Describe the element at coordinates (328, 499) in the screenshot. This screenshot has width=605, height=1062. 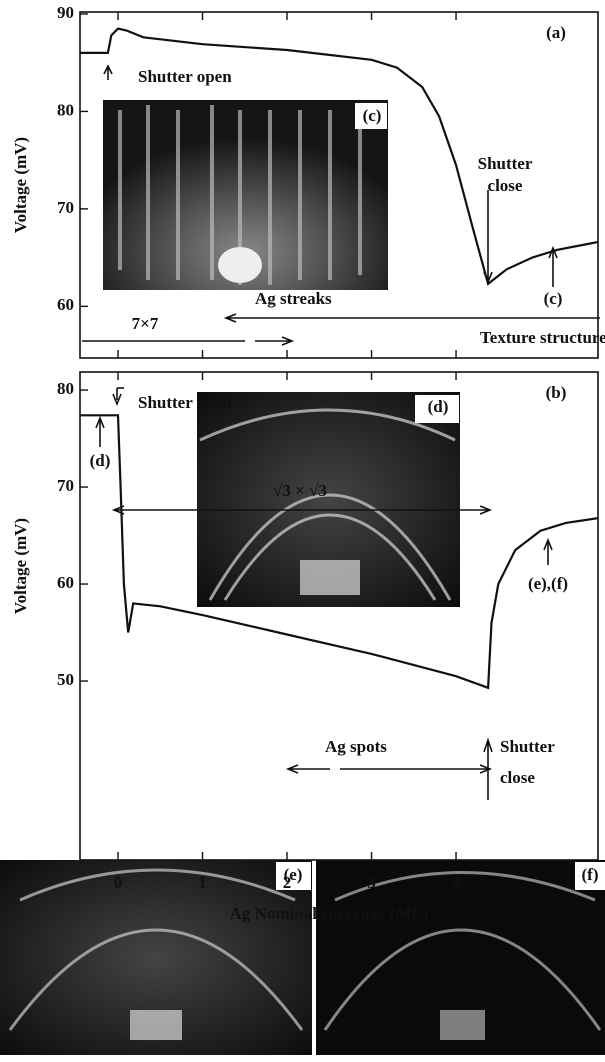
I see `inset-image-d` at that location.